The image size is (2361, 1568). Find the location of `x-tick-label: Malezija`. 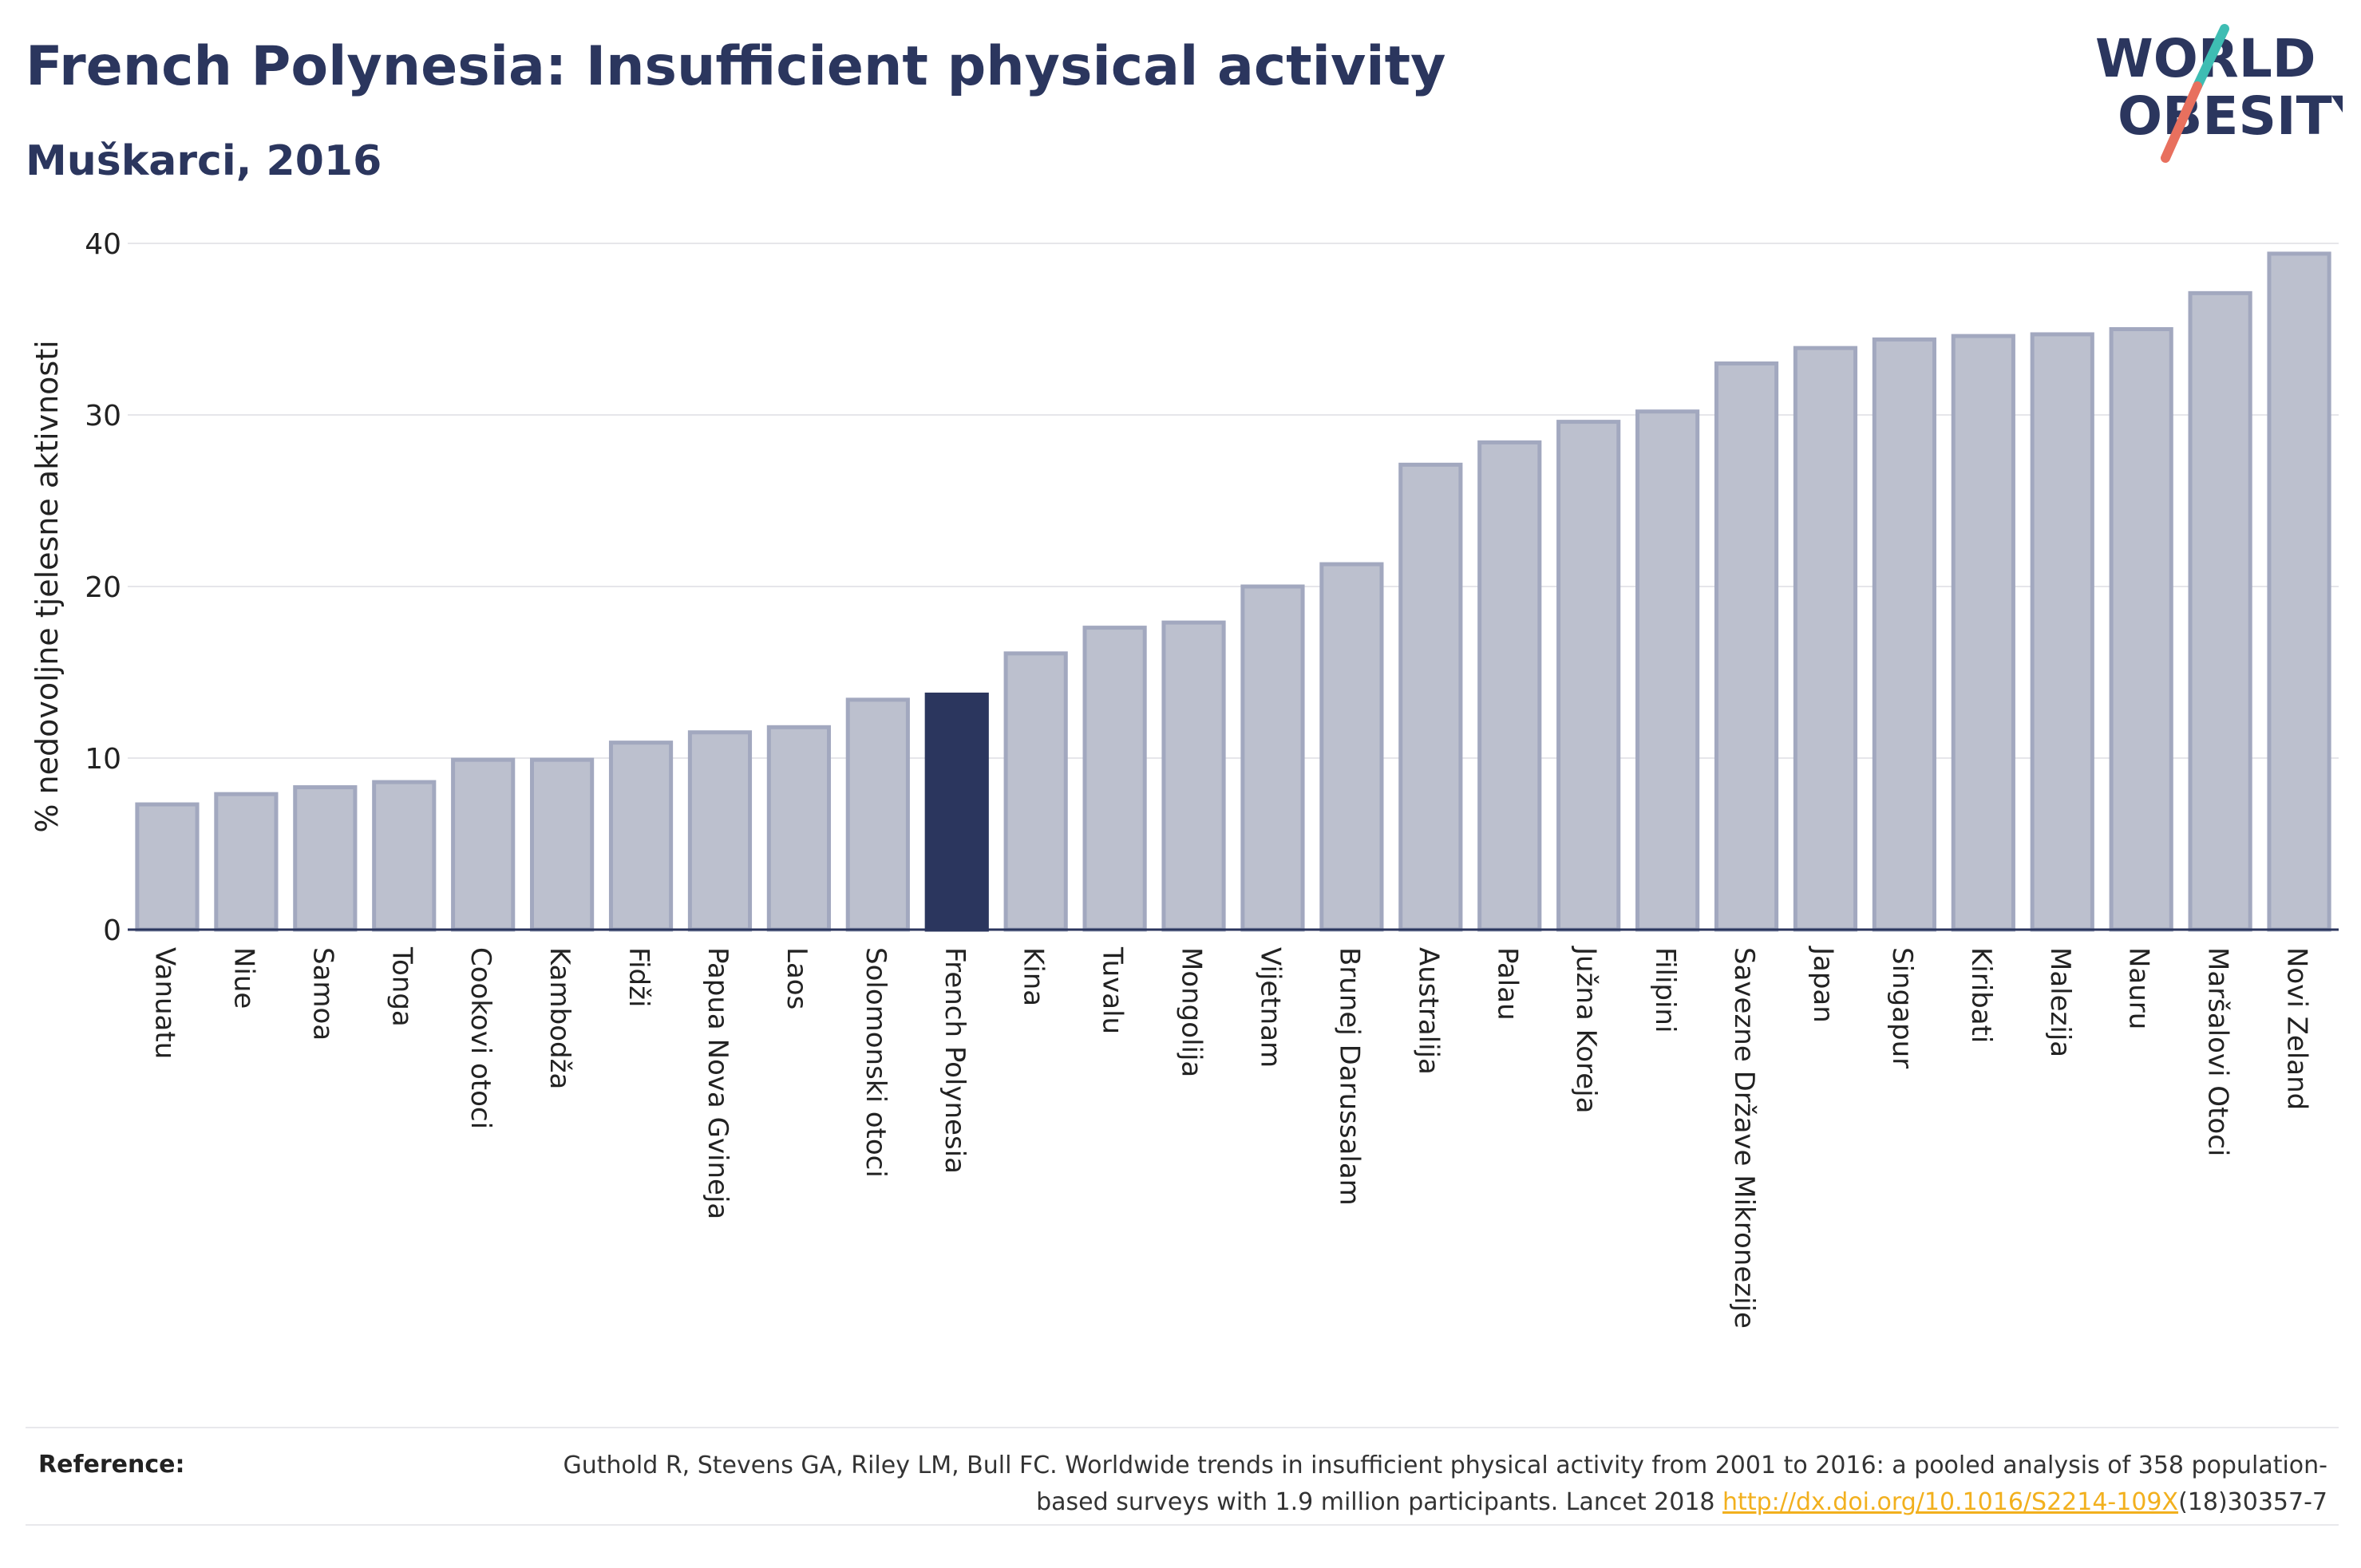

x-tick-label: Malezija is located at coordinates (2060, 1002).